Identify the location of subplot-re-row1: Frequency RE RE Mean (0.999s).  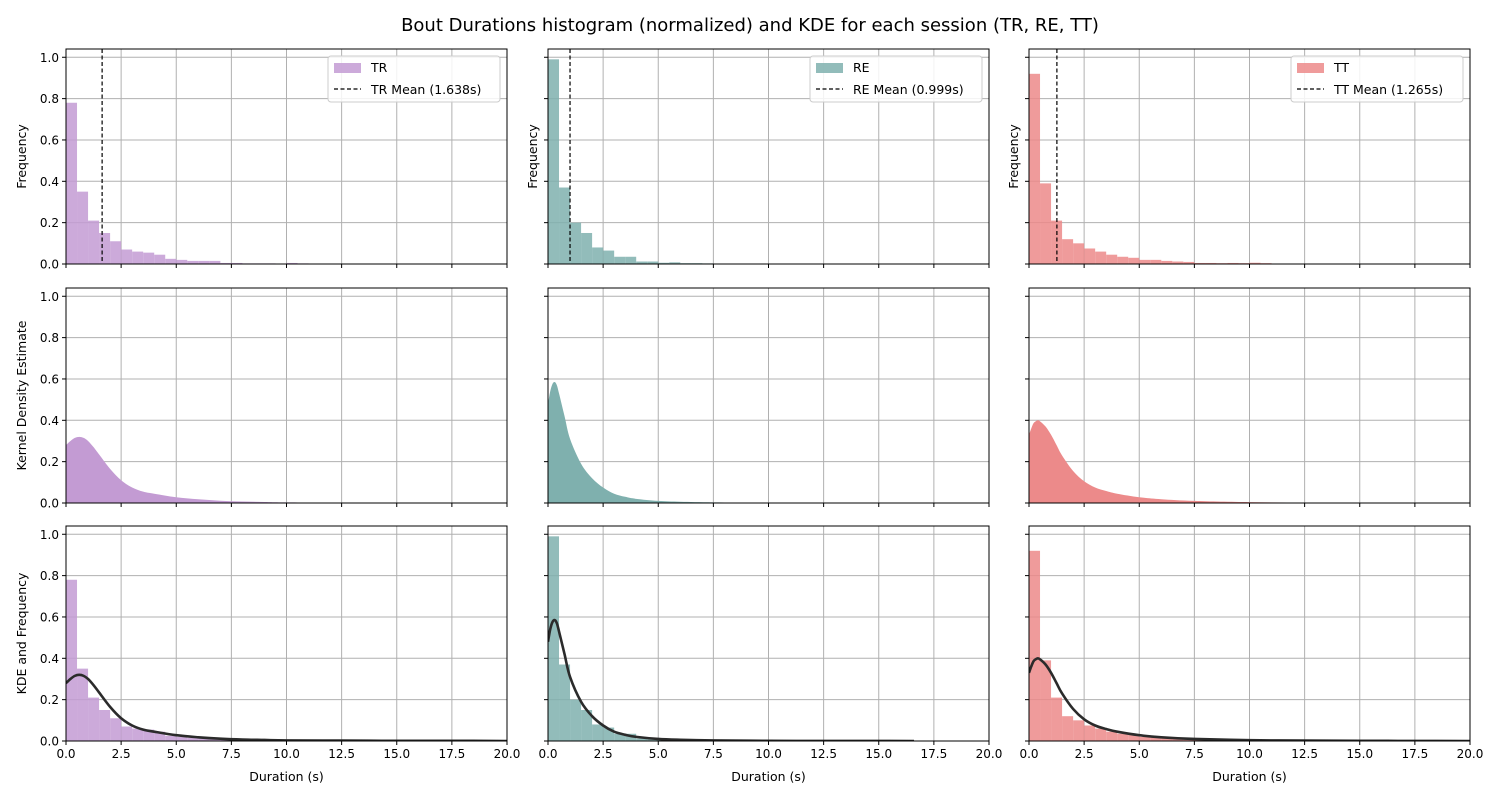
(757, 158).